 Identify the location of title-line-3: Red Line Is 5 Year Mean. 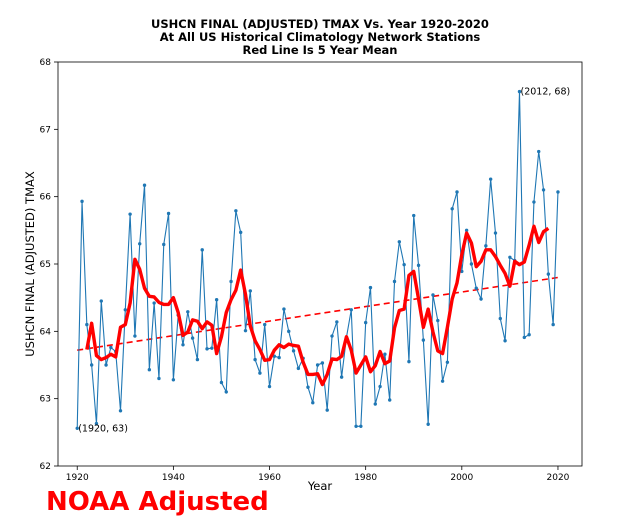
(320, 50).